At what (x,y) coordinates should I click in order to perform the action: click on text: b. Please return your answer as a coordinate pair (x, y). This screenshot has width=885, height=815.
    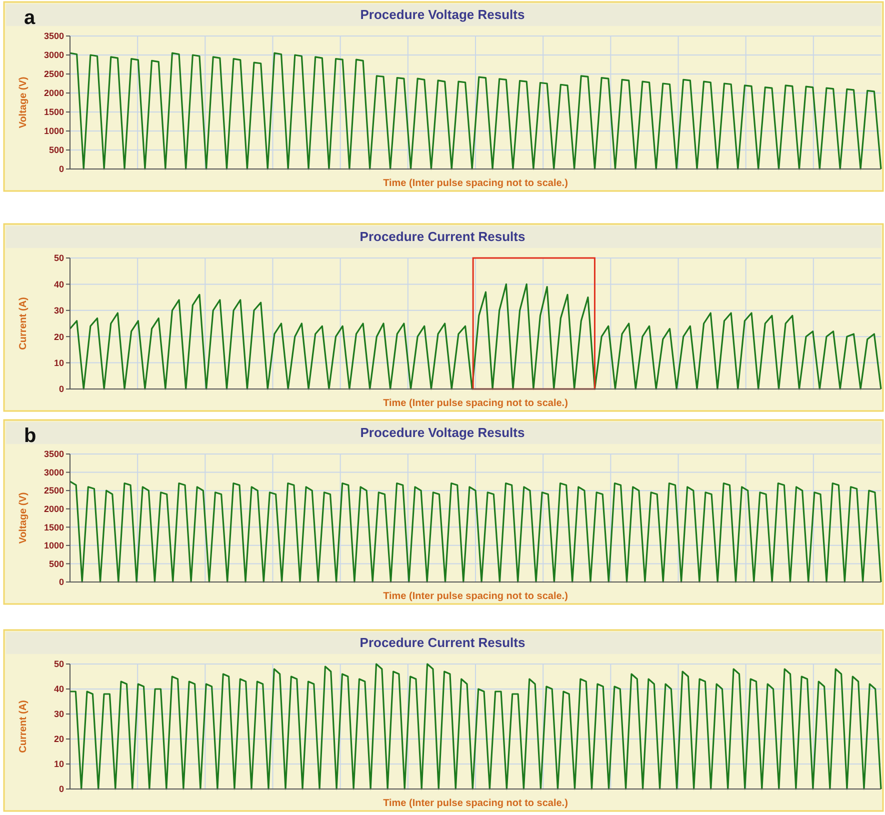
    Looking at the image, I should click on (30, 436).